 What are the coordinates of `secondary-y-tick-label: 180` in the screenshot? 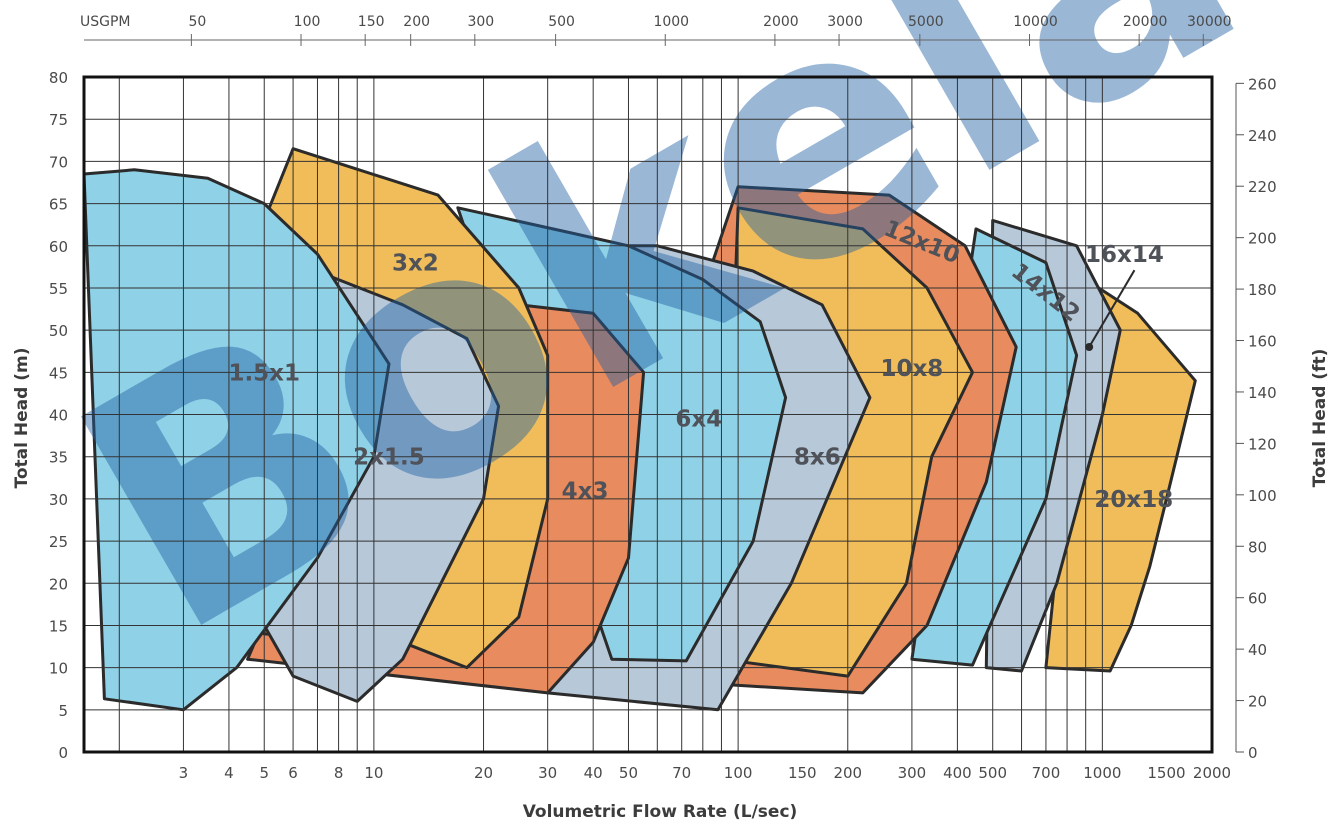 It's located at (1262, 290).